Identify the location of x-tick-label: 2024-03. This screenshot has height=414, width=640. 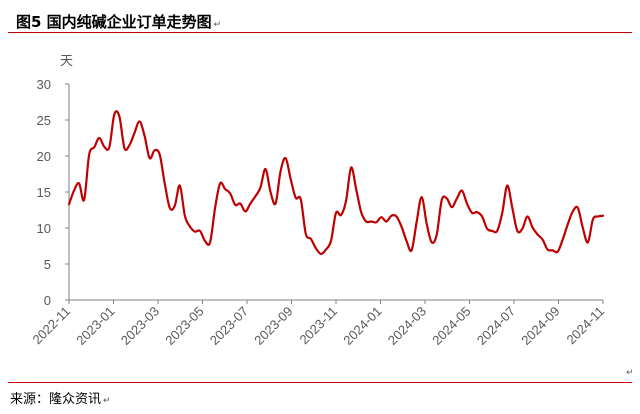
(407, 326).